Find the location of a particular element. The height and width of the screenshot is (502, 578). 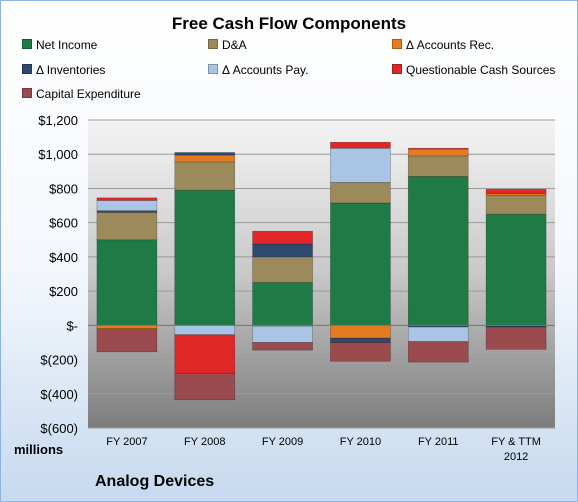

y-tick-label: $1,200 is located at coordinates (58, 120).